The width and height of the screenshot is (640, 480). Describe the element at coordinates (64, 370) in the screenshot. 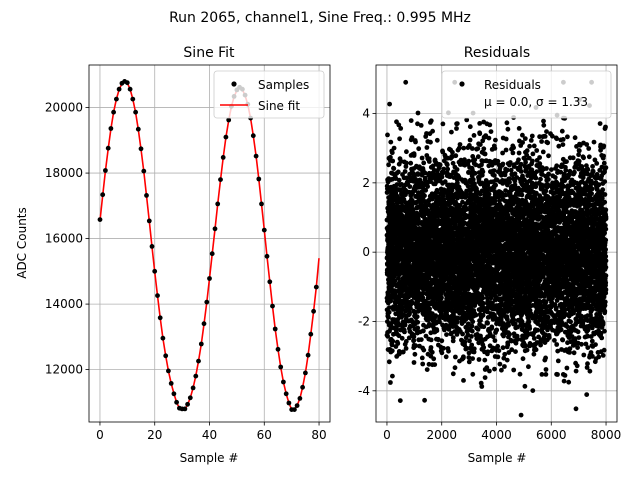

I see `sine-fit-ytick-label: 12000` at that location.